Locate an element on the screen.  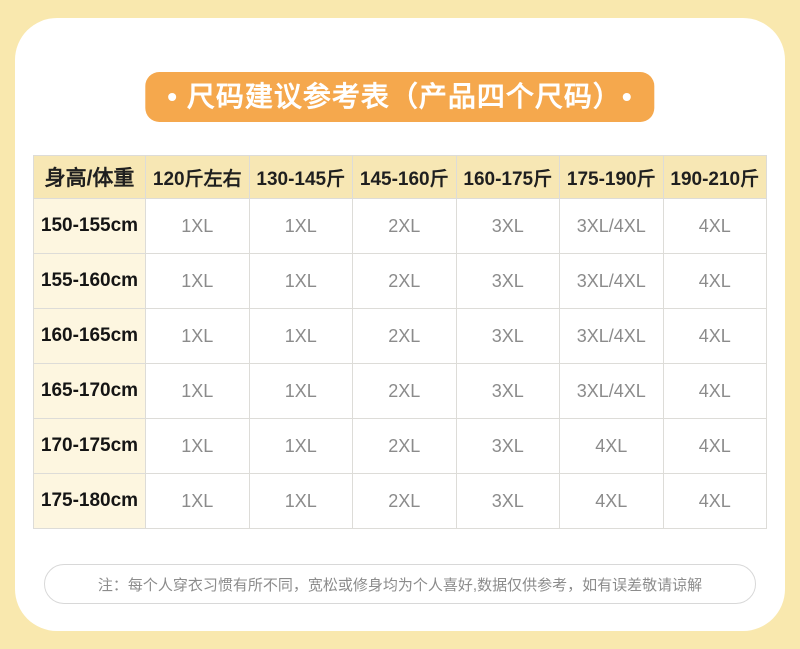
row-header-cell: 150-155cm is located at coordinates (89, 226).